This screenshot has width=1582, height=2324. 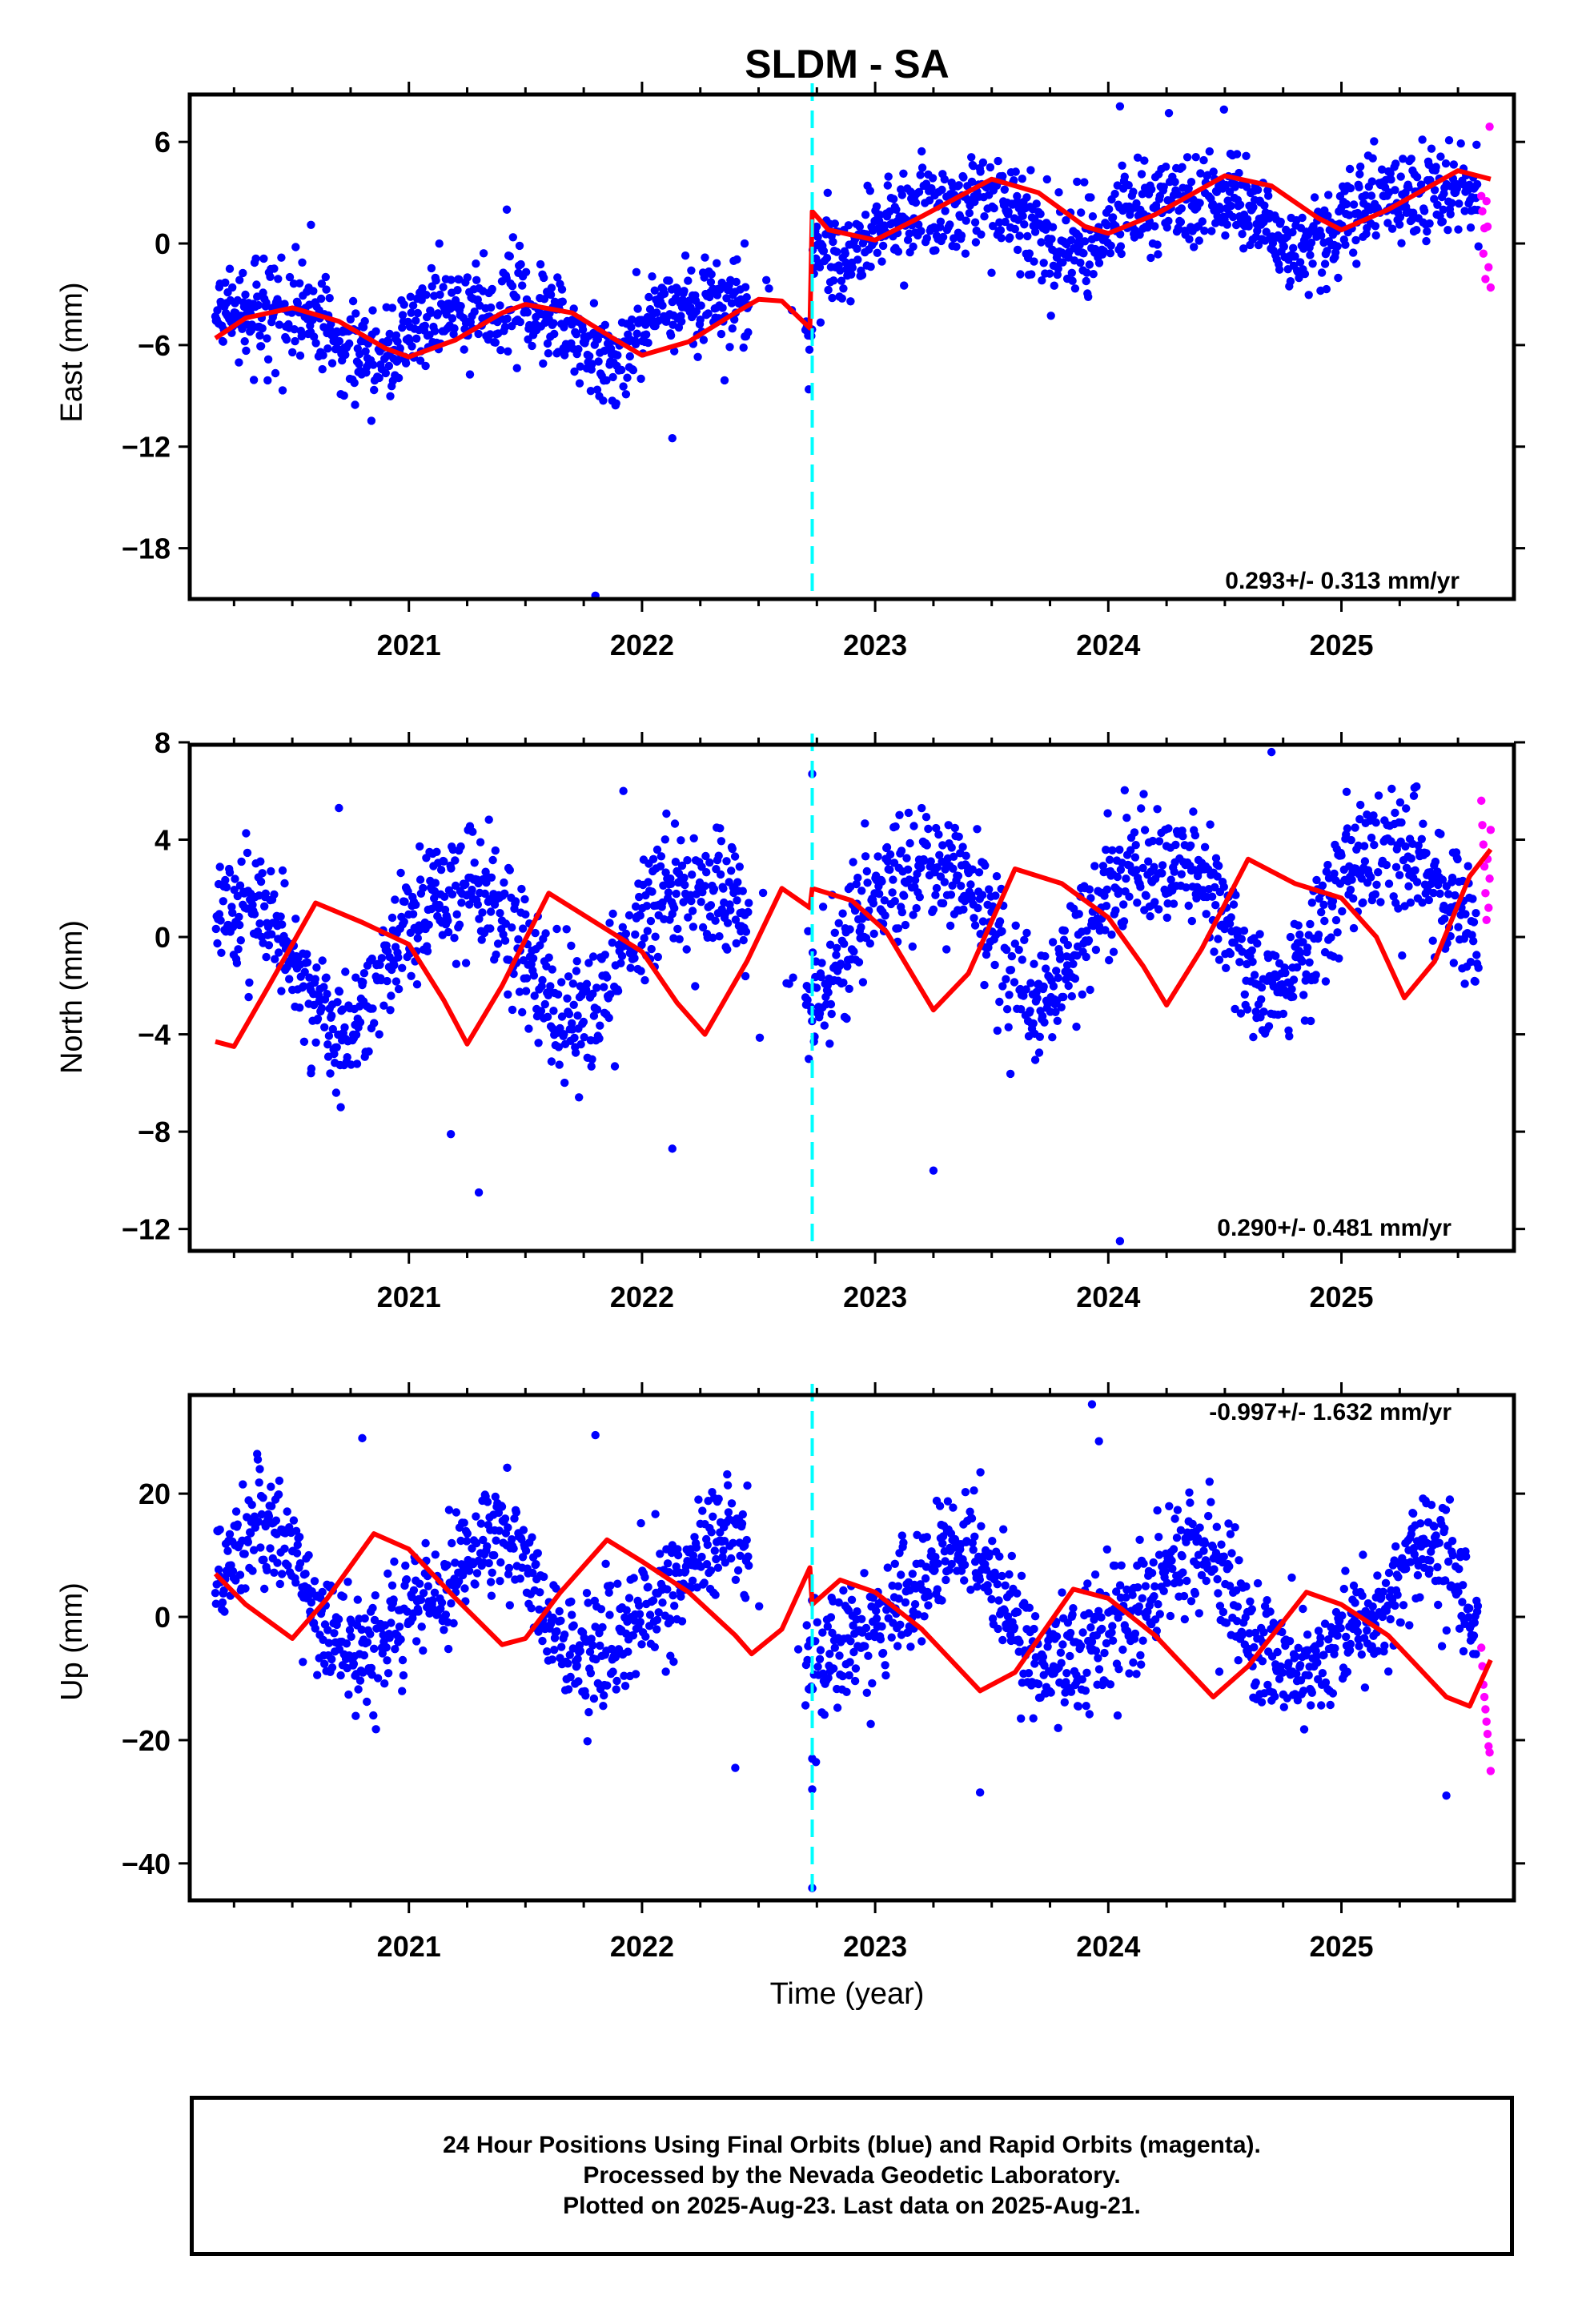 What do you see at coordinates (875, 1297) in the screenshot?
I see `north-xtick-label: 2023` at bounding box center [875, 1297].